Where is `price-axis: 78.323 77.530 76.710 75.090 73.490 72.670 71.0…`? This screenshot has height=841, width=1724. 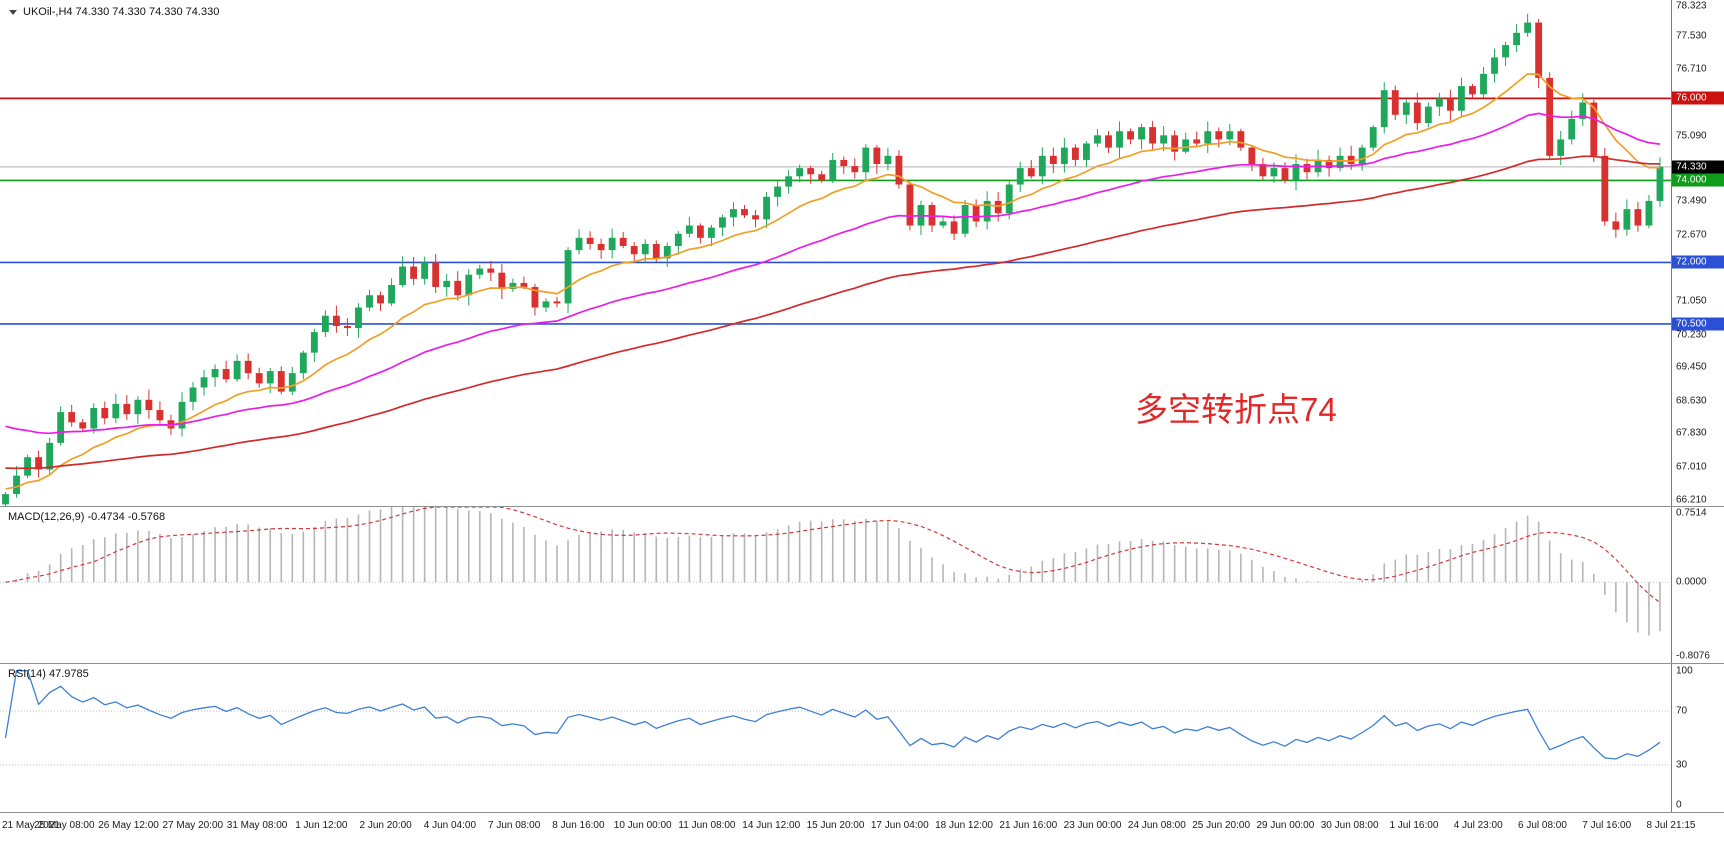
price-axis: 78.323 77.530 76.710 75.090 73.490 72.670 71.0… is located at coordinates (1697, 406).